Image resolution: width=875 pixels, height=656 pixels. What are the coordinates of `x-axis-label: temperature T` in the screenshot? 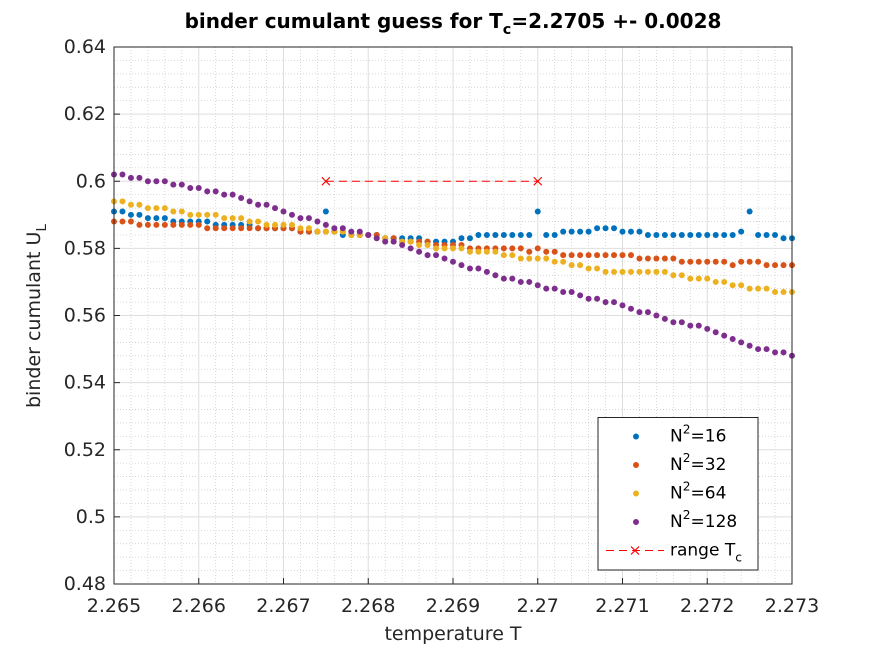 It's located at (452, 634).